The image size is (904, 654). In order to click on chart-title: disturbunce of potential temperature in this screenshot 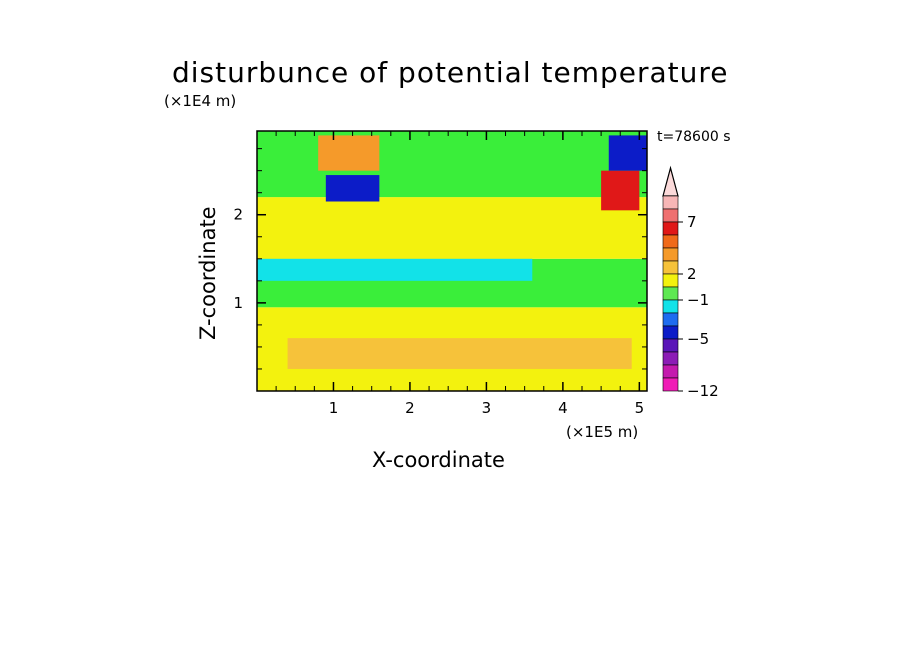, I will do `click(450, 72)`.